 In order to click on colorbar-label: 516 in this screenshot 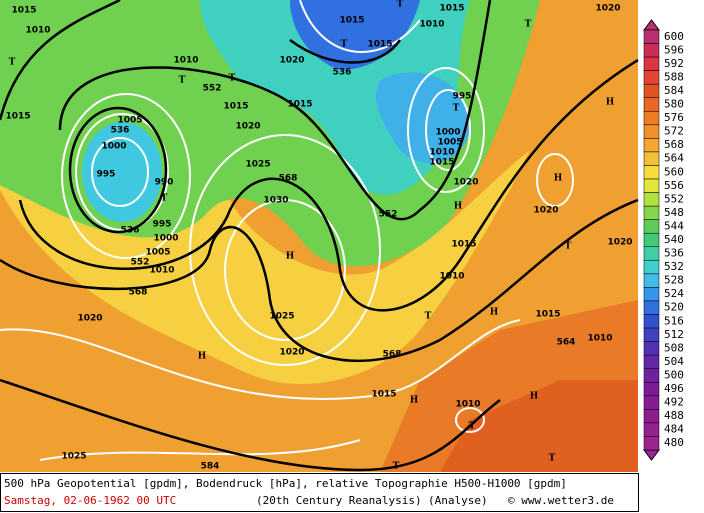, I will do `click(674, 320)`.